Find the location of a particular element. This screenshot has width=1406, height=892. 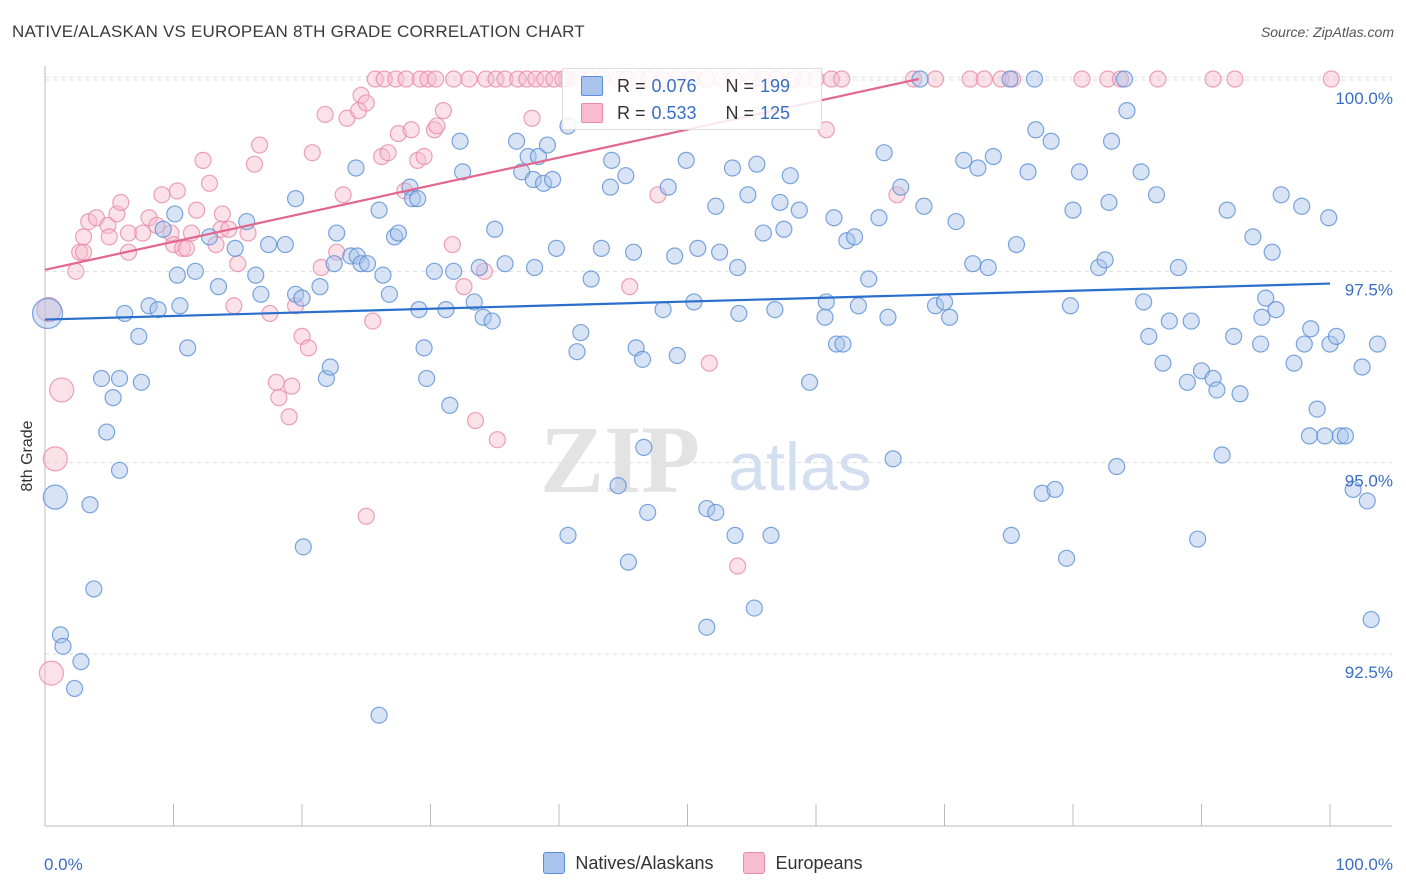

x-tick-label: 100.0% is located at coordinates (1364, 864).